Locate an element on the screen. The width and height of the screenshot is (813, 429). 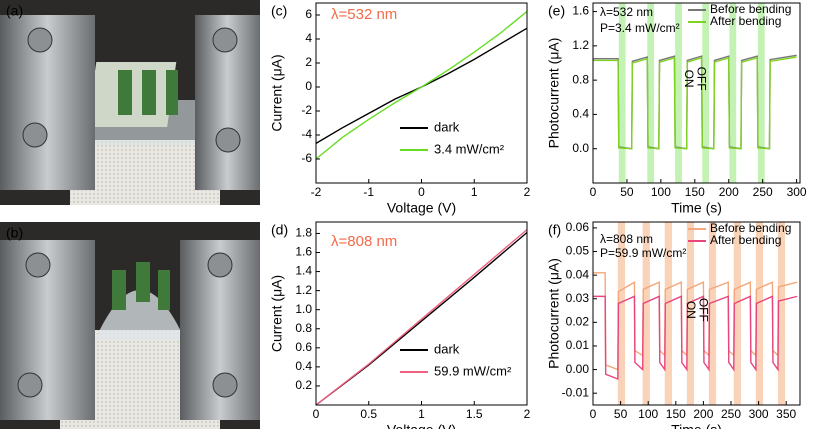
y-axis-label: Photocurrent (μA) is located at coordinates (554, 313).